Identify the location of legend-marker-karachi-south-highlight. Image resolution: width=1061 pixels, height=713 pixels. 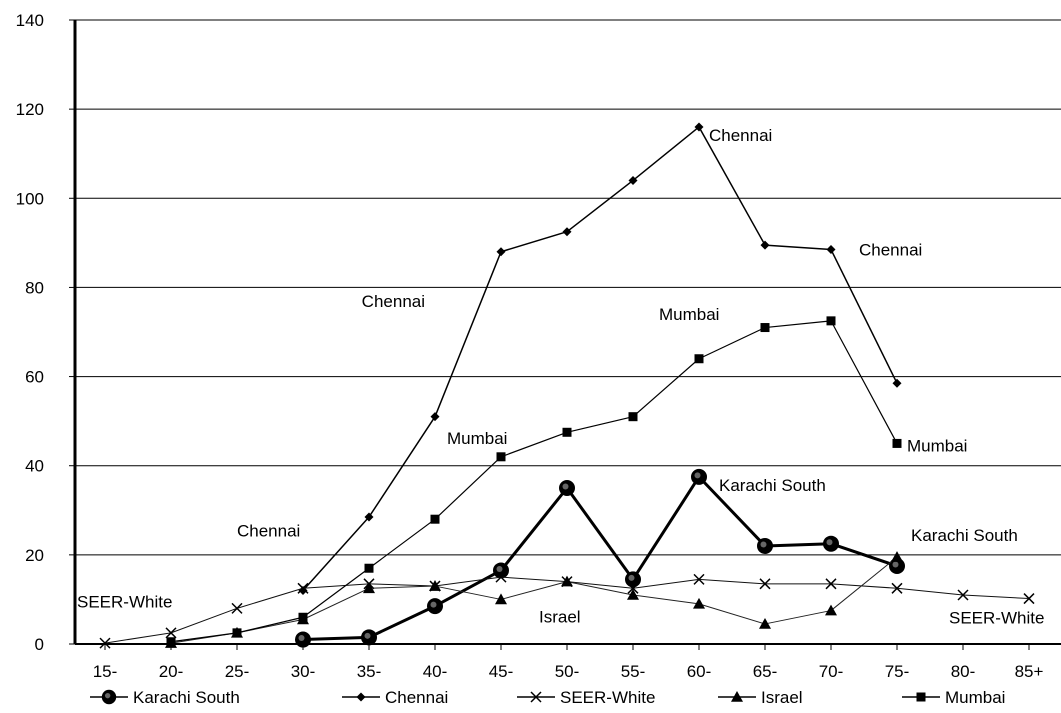
(107, 695).